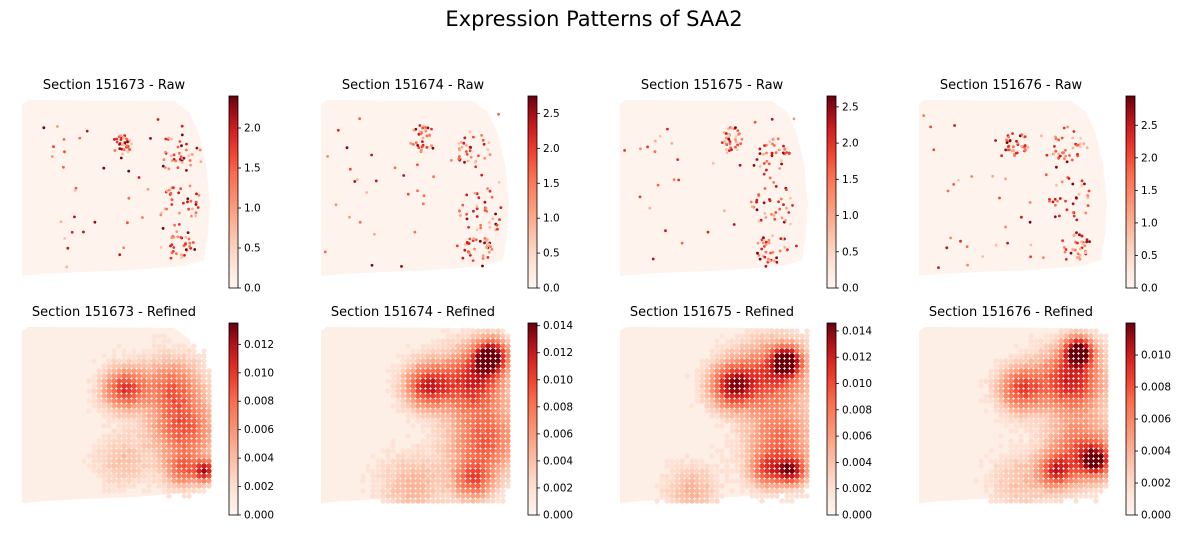 Image resolution: width=1188 pixels, height=535 pixels. Describe the element at coordinates (558, 353) in the screenshot. I see `colorbar-tick-label: 0.012` at that location.